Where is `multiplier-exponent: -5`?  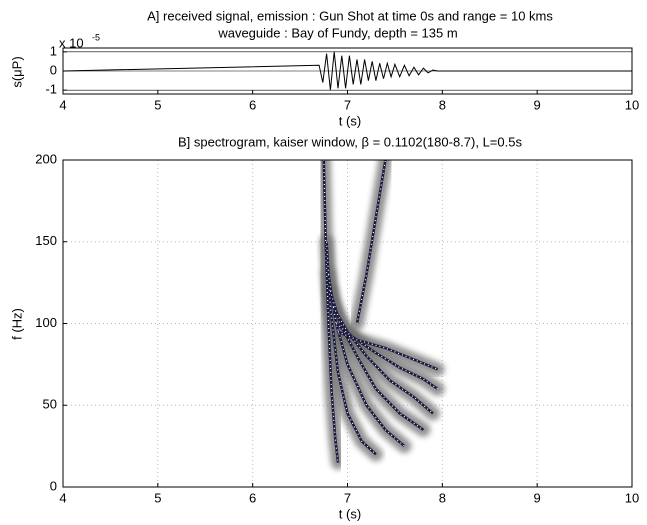 multiplier-exponent: -5 is located at coordinates (96, 37).